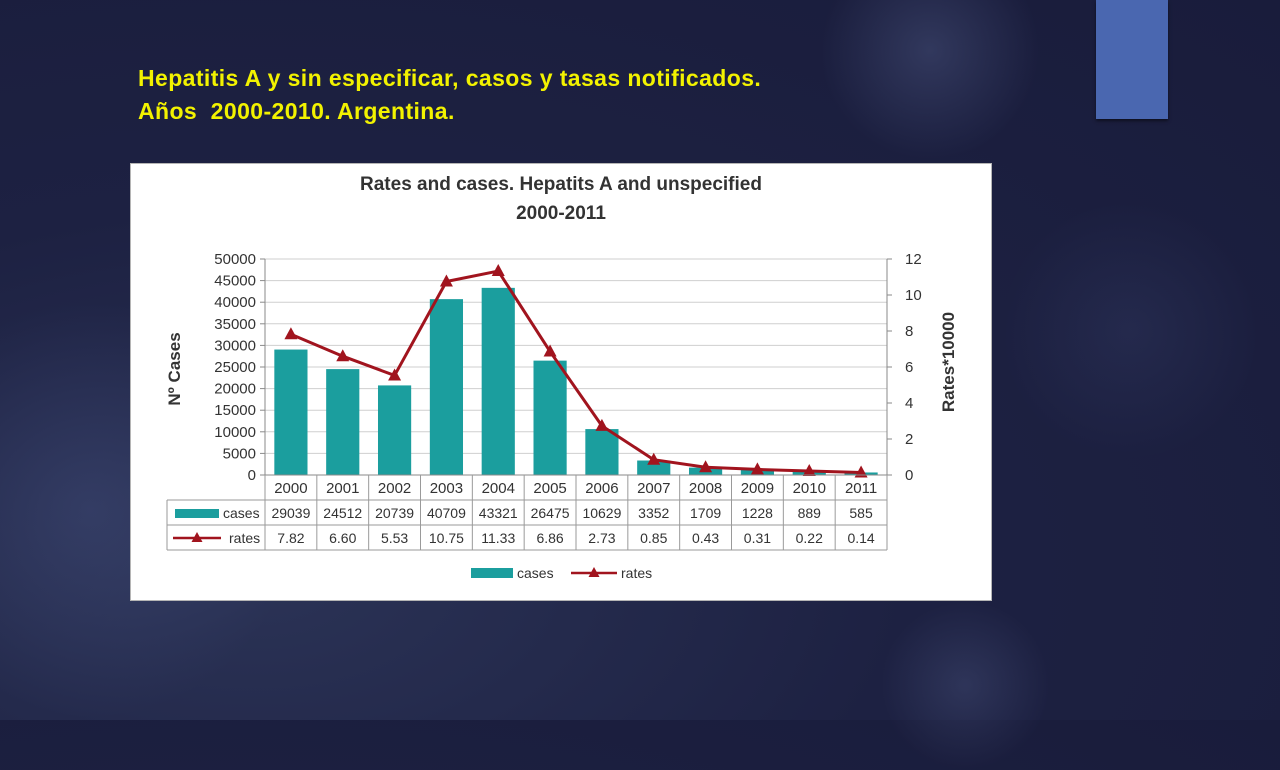 Image resolution: width=1280 pixels, height=770 pixels. What do you see at coordinates (235, 345) in the screenshot?
I see `y-tick-label: 30000` at bounding box center [235, 345].